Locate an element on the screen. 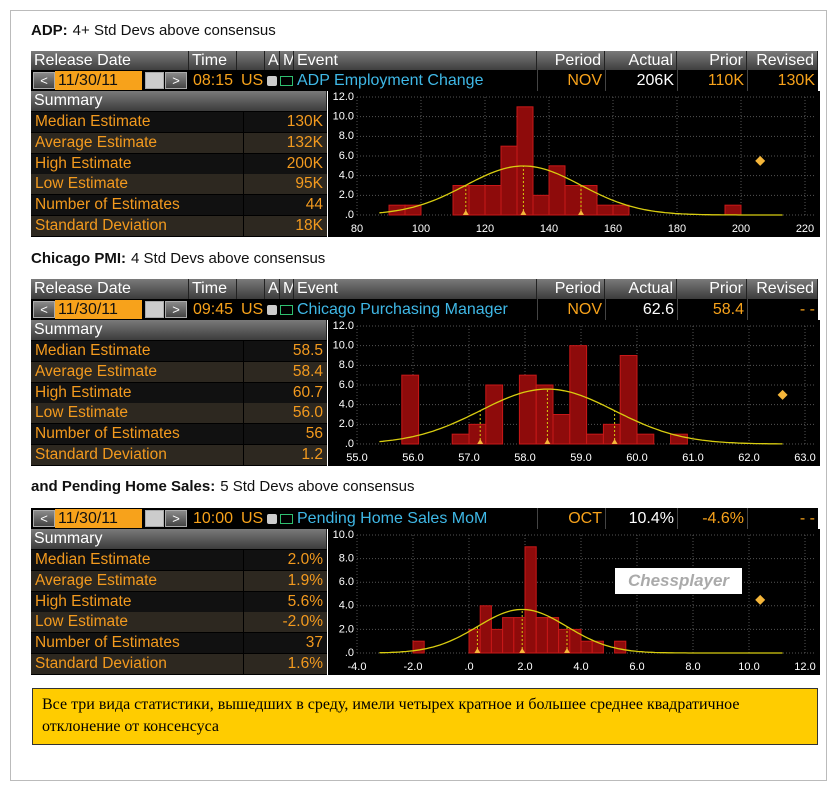 The width and height of the screenshot is (837, 793). header-cell: Prior is located at coordinates (712, 61).